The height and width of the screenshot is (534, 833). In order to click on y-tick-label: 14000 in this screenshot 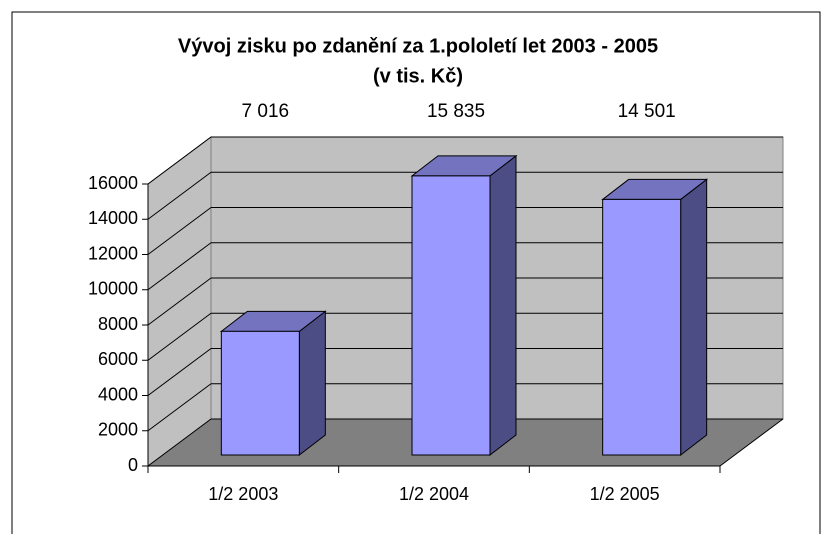, I will do `click(113, 218)`.